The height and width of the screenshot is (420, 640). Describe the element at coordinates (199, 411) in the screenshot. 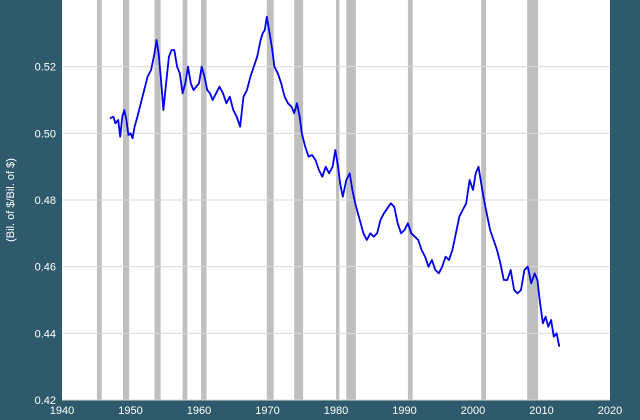

I see `x-tick-label: 1960` at that location.